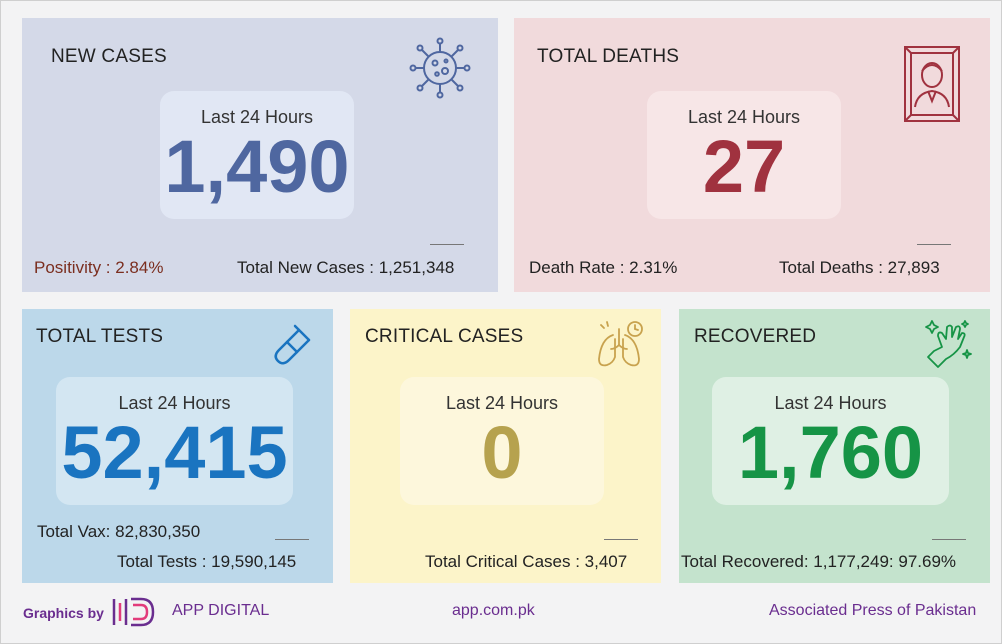 This screenshot has height=644, width=1002. I want to click on deaths-value: 27, so click(744, 166).